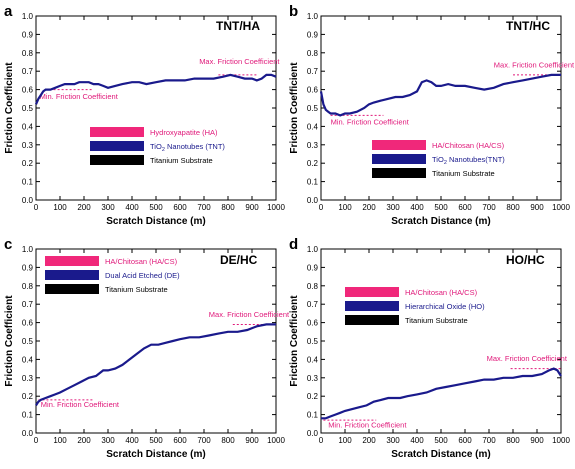  What do you see at coordinates (468, 160) in the screenshot?
I see `legend-label: TiO2 Nanotubes(TNT)` at bounding box center [468, 160].